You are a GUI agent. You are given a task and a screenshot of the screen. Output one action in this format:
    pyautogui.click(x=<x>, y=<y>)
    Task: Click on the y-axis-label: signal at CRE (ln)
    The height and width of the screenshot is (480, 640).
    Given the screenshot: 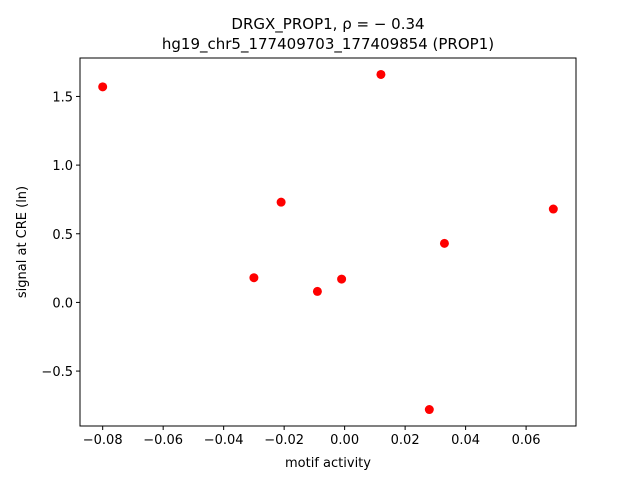 What is the action you would take?
    pyautogui.click(x=22, y=242)
    